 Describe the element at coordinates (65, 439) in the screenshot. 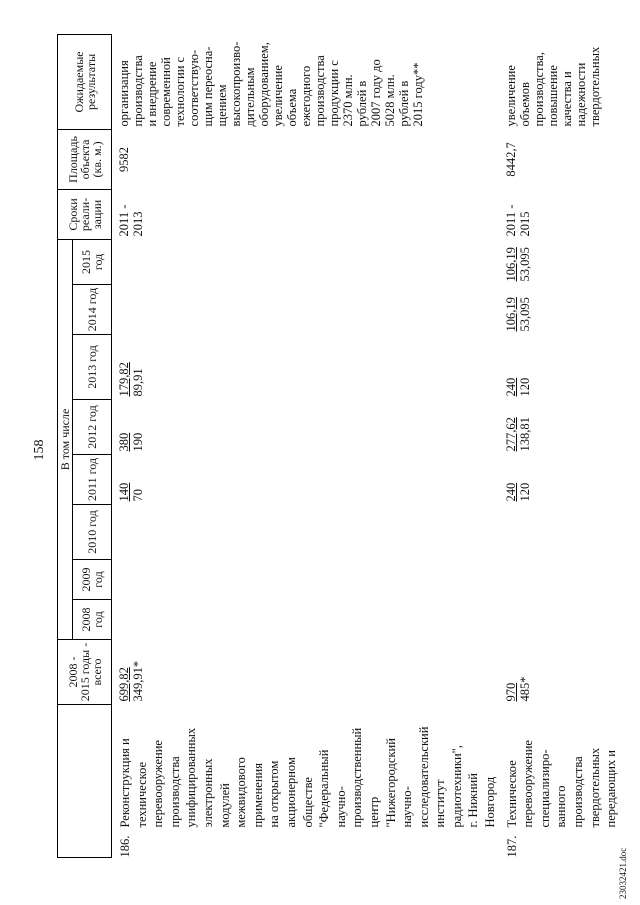

I see `header-cell: В том числе` at that location.